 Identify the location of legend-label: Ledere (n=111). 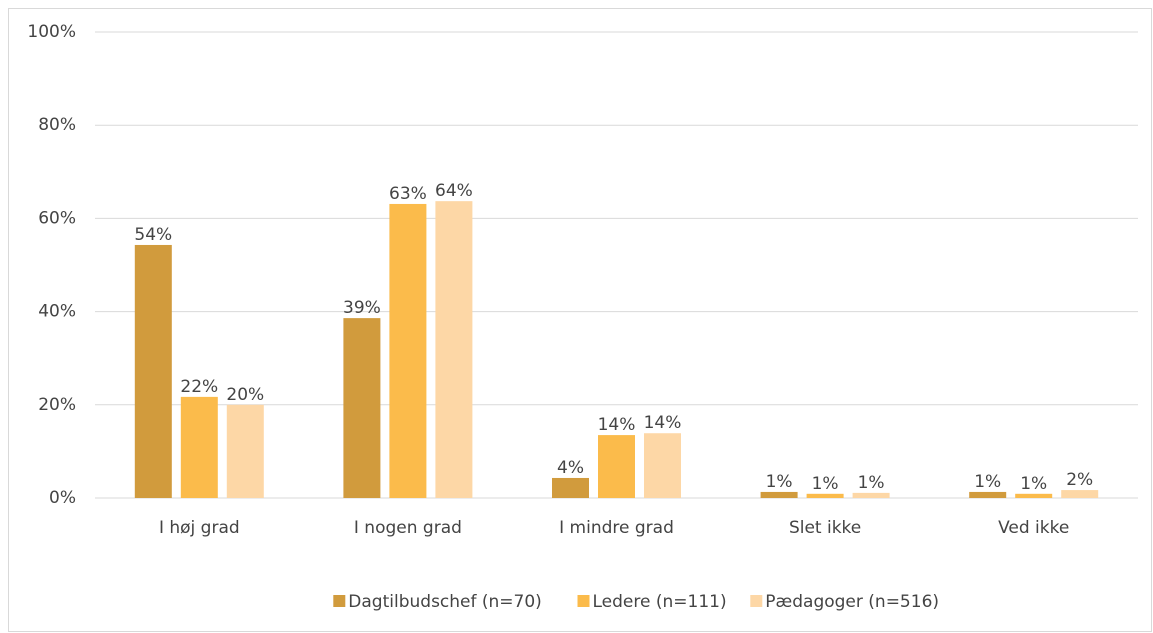
(660, 602).